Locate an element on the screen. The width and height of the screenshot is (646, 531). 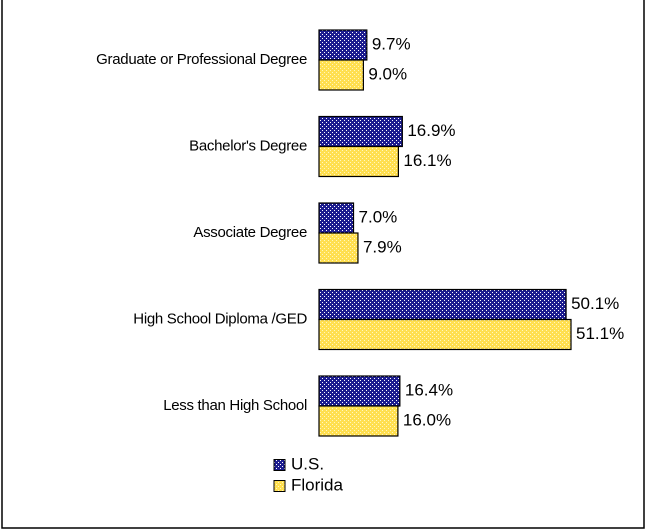
category-label: Less than High School is located at coordinates (235, 405).